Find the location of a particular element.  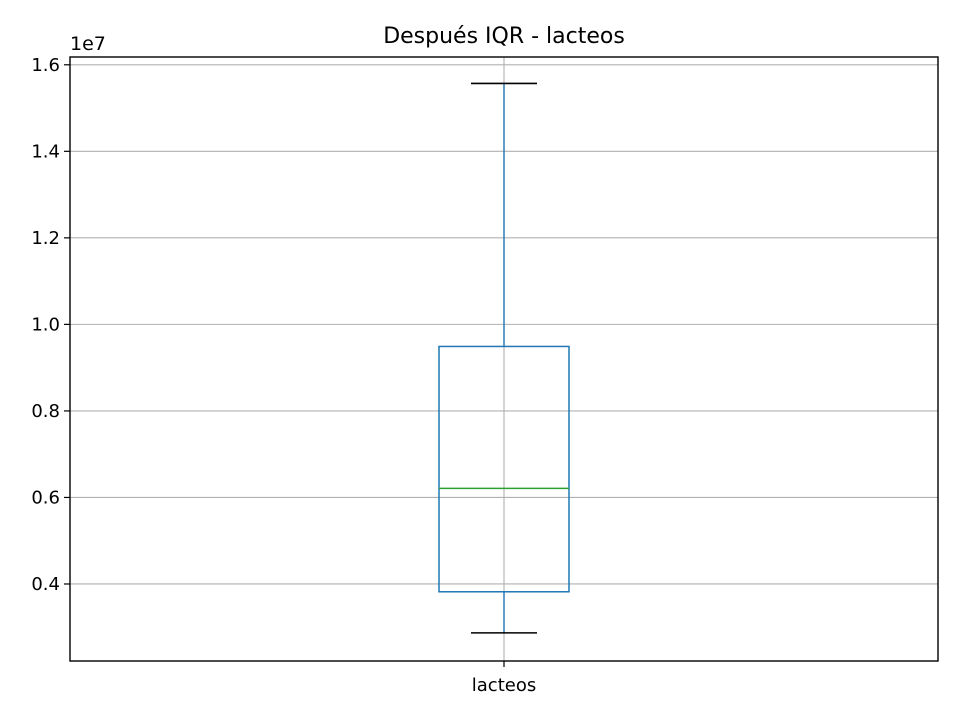

y-tick-label: 0.8 is located at coordinates (45, 411).